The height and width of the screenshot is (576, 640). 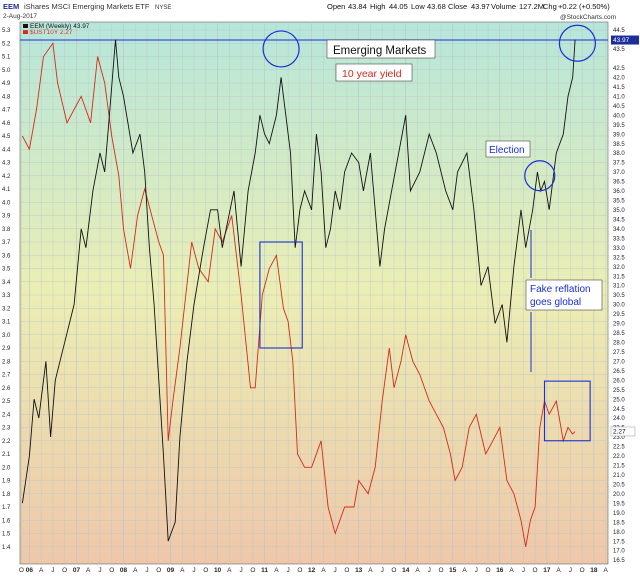 I want to click on left-tick-label: 1.5, so click(x=6, y=535).